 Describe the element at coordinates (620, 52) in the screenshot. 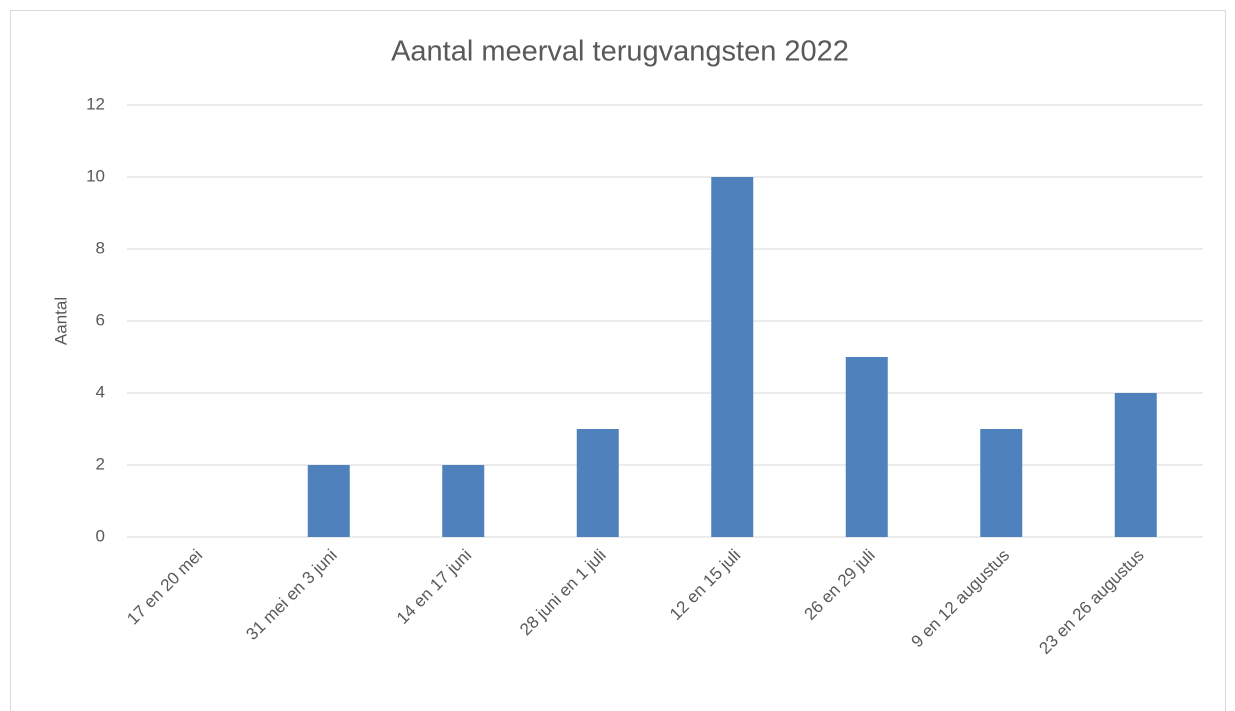

I see `chart-title: Aantal meerval terugvangsten 2022` at that location.